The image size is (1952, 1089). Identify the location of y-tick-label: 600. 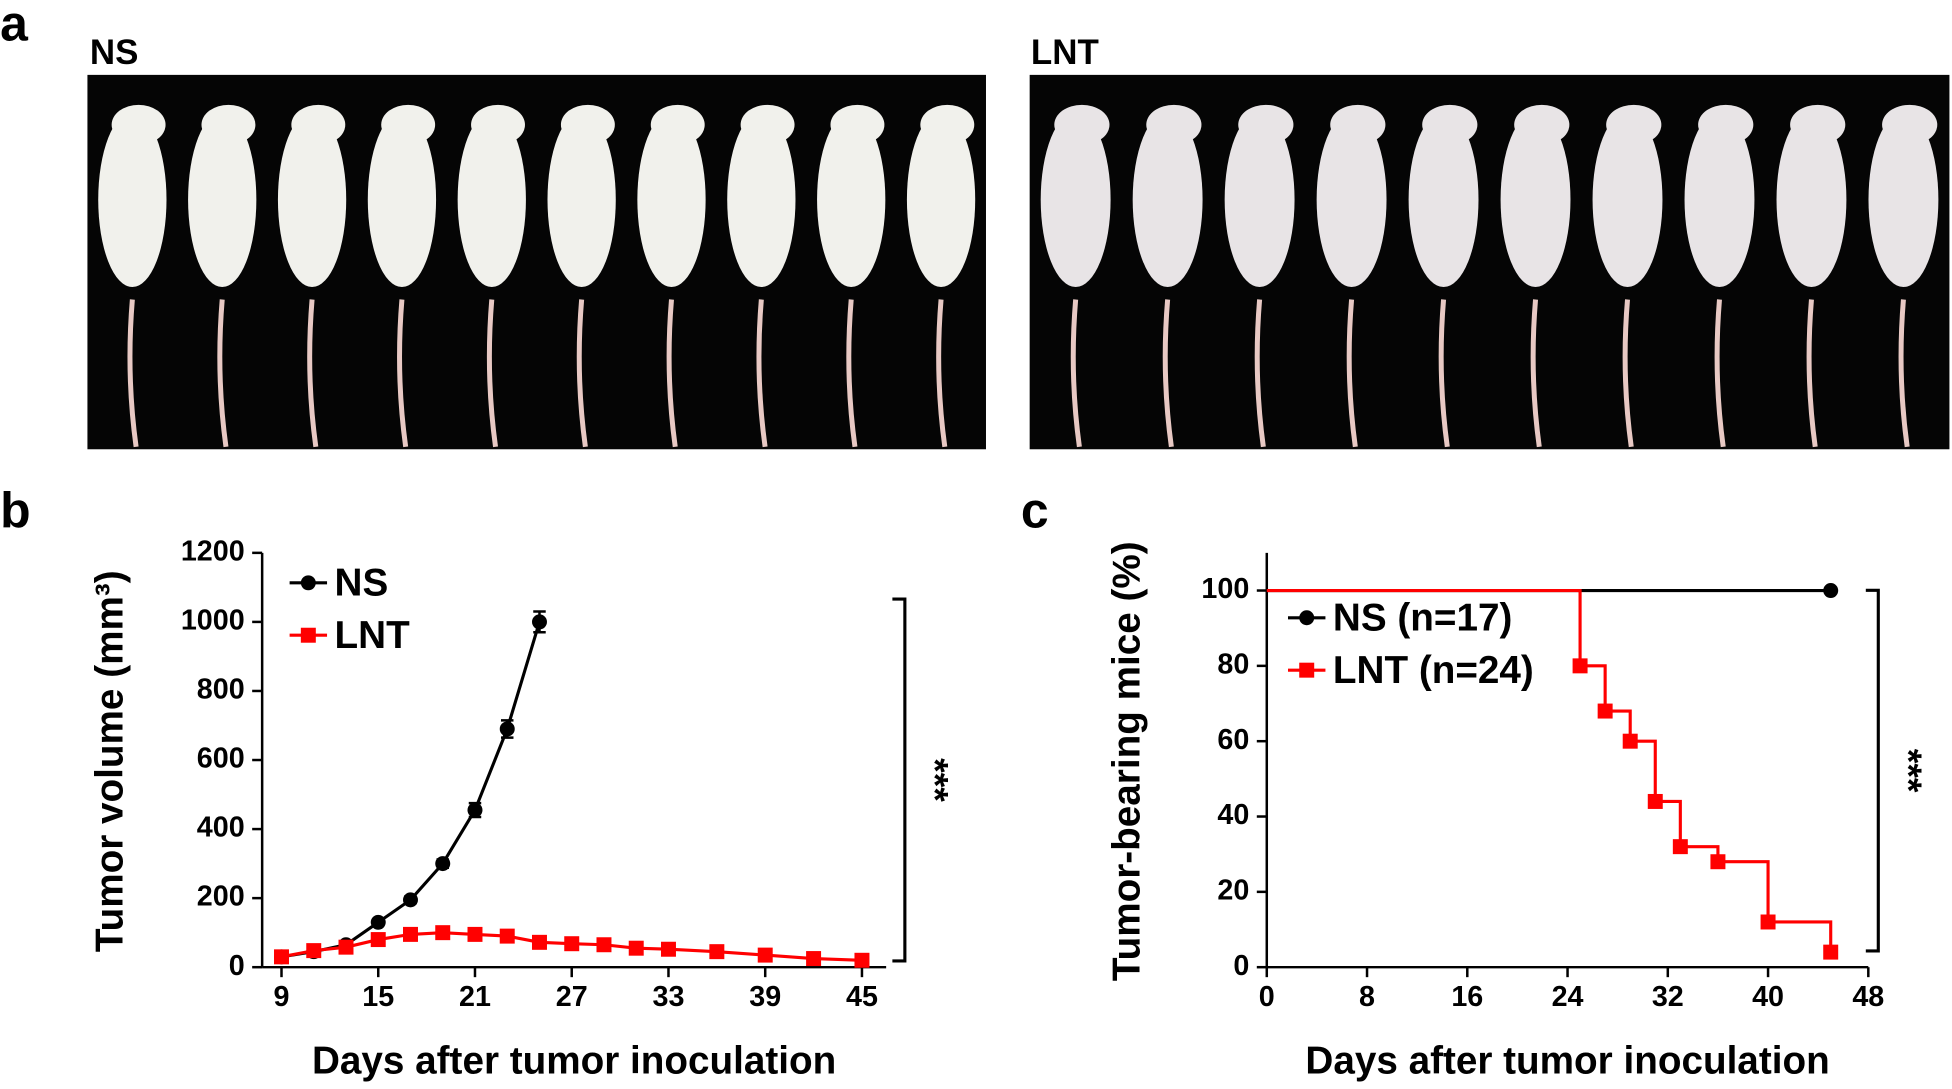
(221, 759).